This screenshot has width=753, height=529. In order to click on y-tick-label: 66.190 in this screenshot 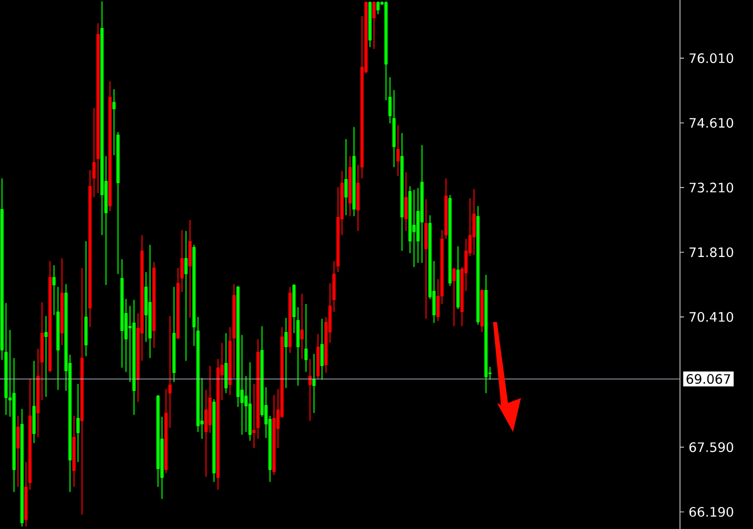, I will do `click(711, 511)`.